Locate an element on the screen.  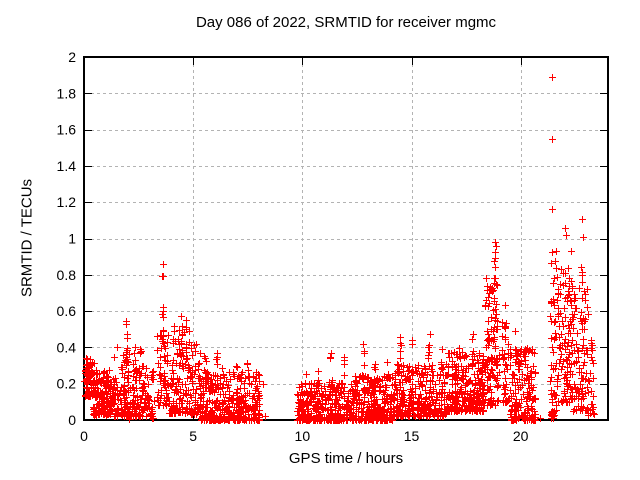
y-tick-label: 0.8 is located at coordinates (67, 275).